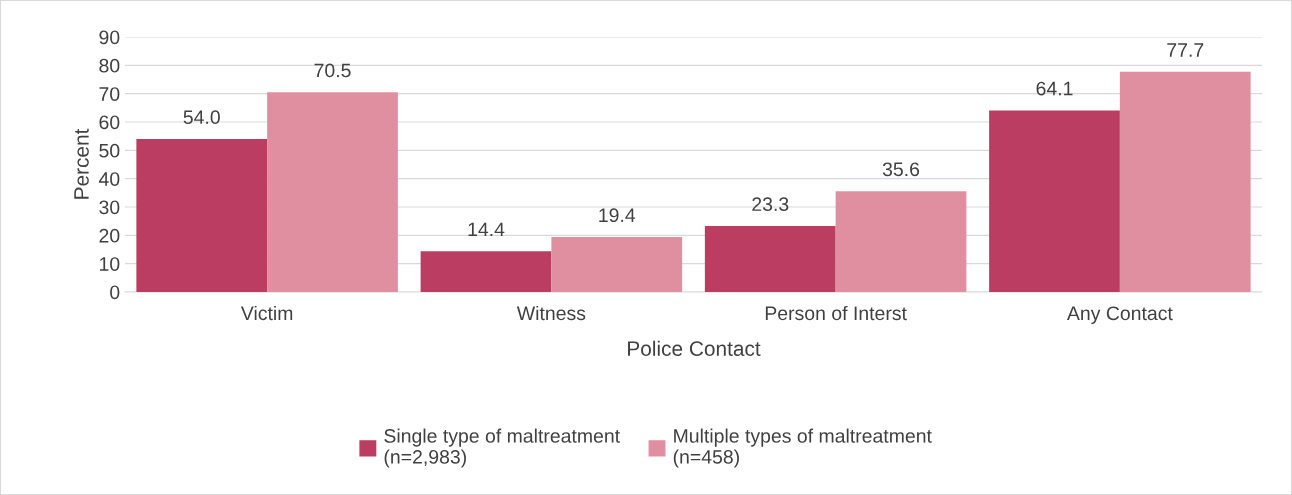 The width and height of the screenshot is (1292, 495). What do you see at coordinates (201, 117) in the screenshot?
I see `data-label: 54.0` at bounding box center [201, 117].